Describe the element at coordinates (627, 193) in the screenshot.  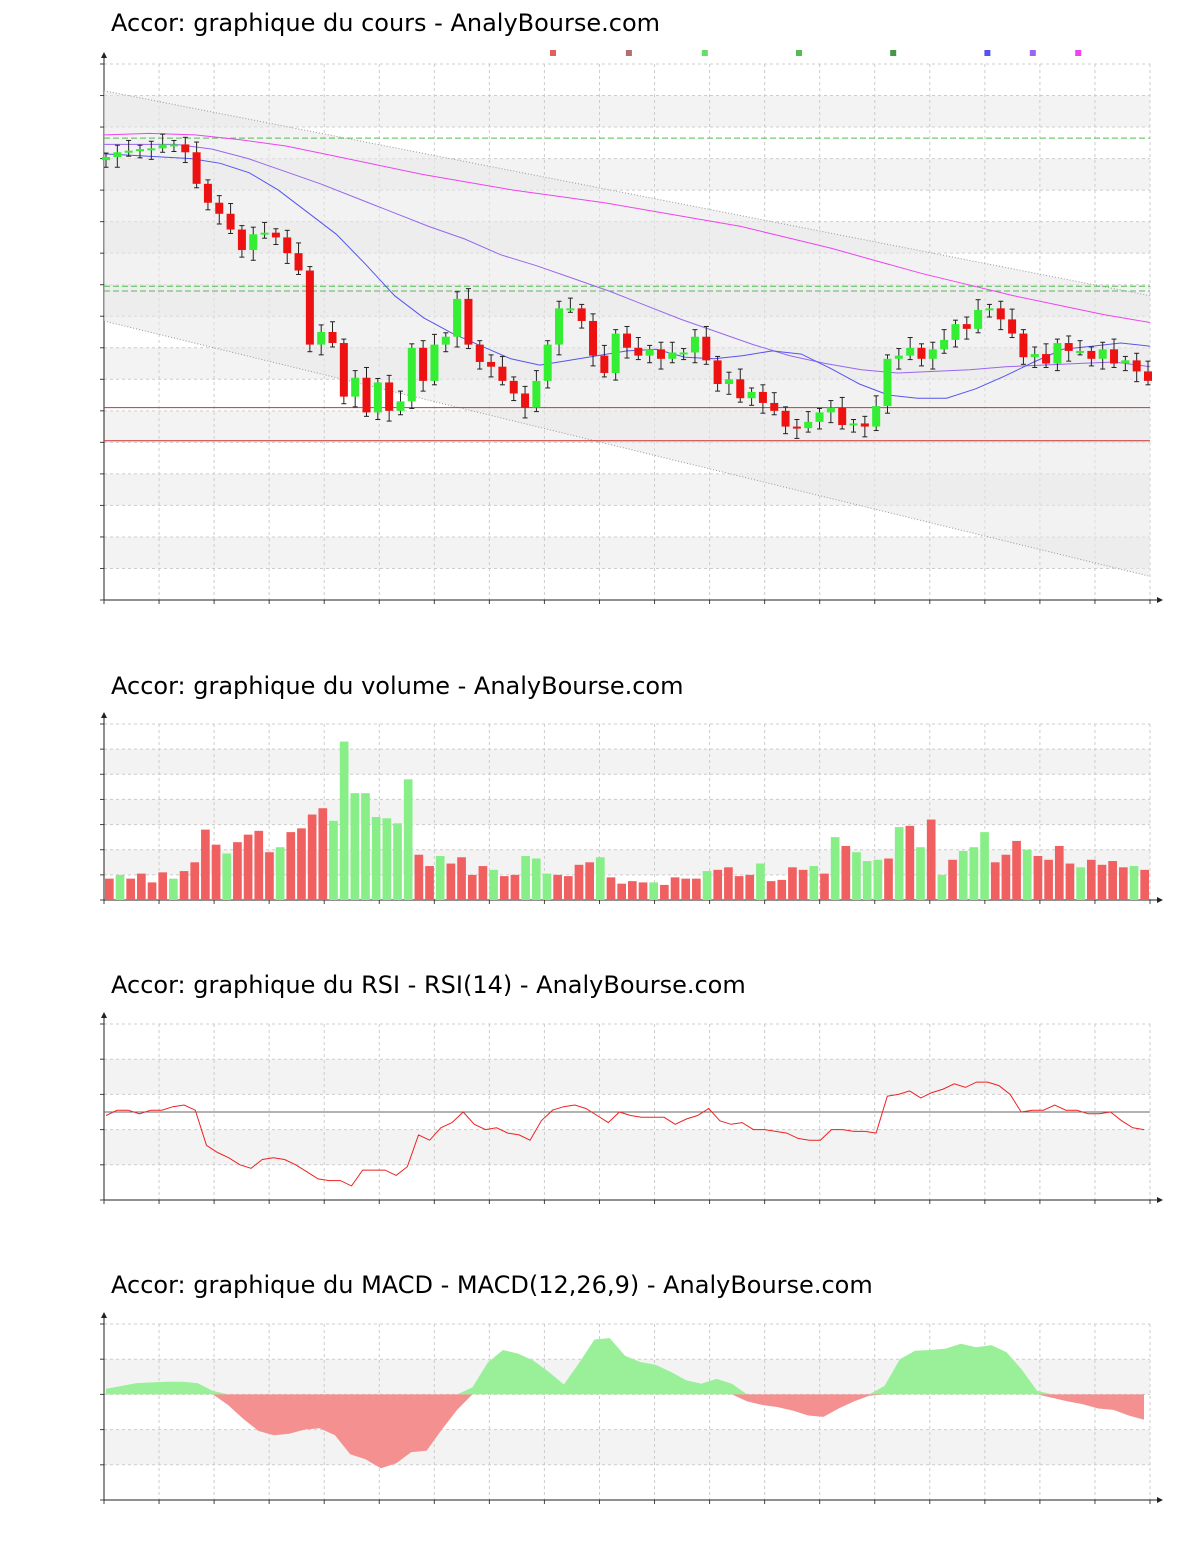
I see `trend-channel-upper` at that location.